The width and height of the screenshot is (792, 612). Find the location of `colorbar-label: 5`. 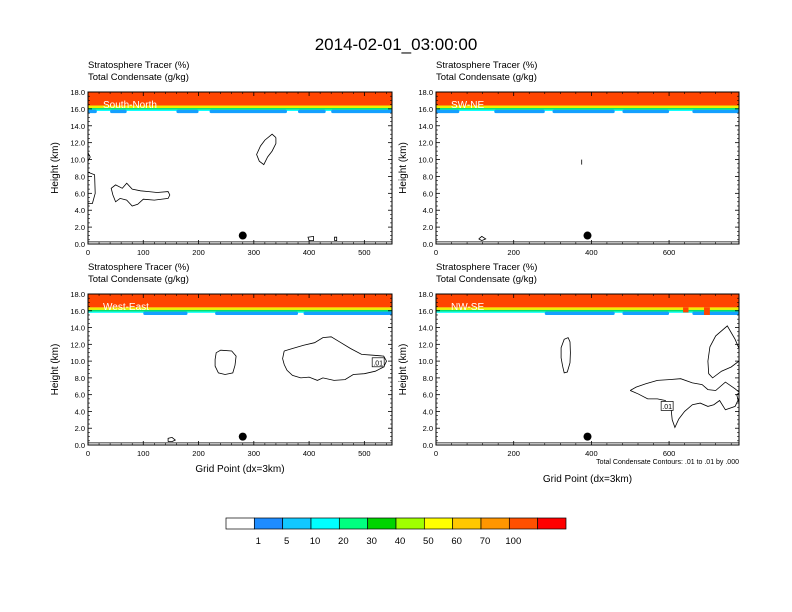

colorbar-label: 5 is located at coordinates (286, 541).